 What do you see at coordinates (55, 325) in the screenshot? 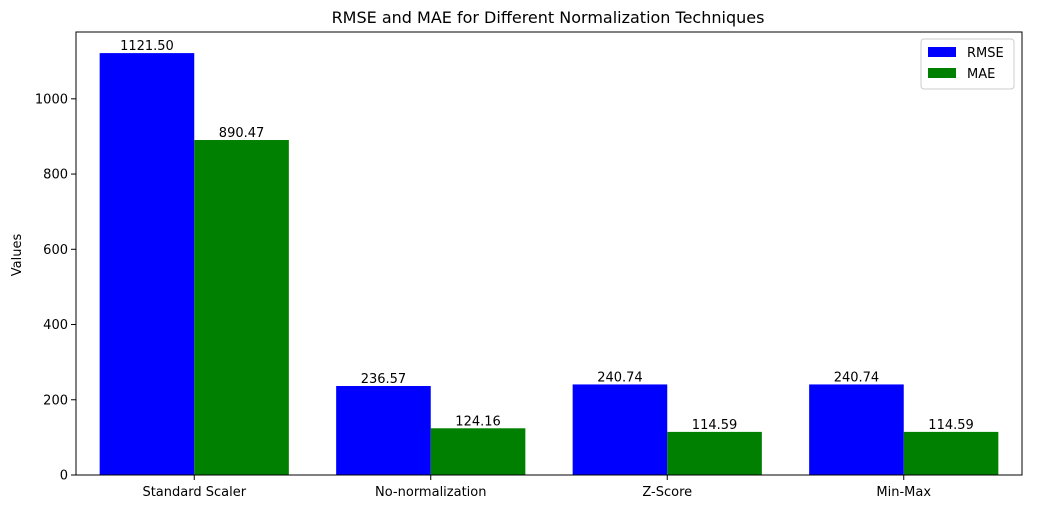
I see `y-tick-label-400: 400` at bounding box center [55, 325].